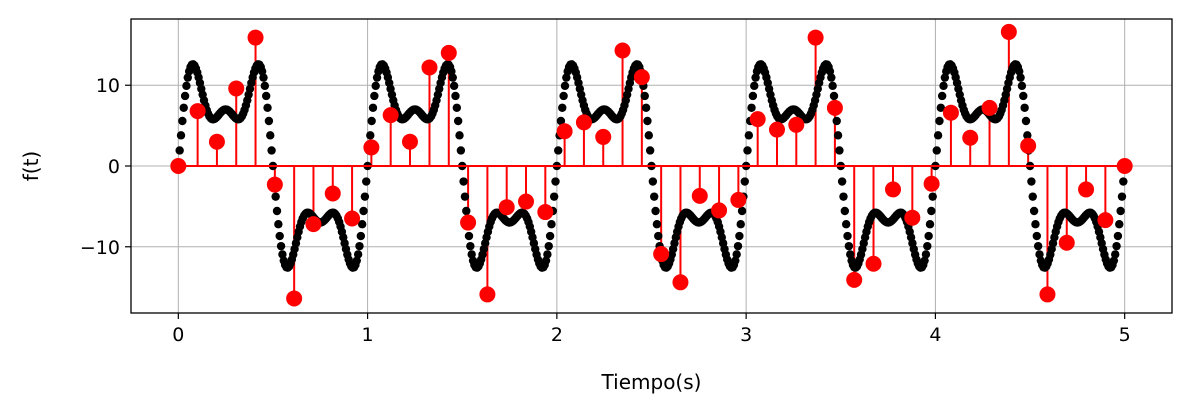  I want to click on y-tick-label: 10, so click(108, 86).